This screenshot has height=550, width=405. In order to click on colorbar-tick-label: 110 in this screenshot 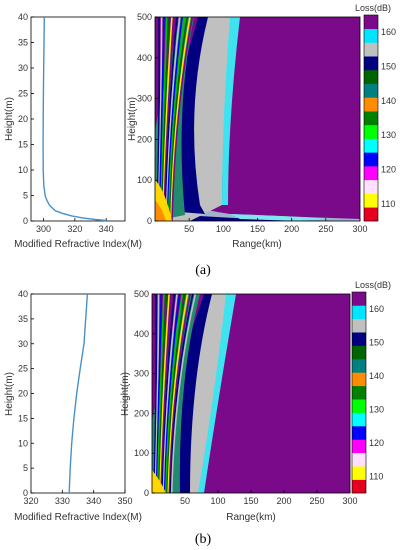, I will do `click(388, 204)`.